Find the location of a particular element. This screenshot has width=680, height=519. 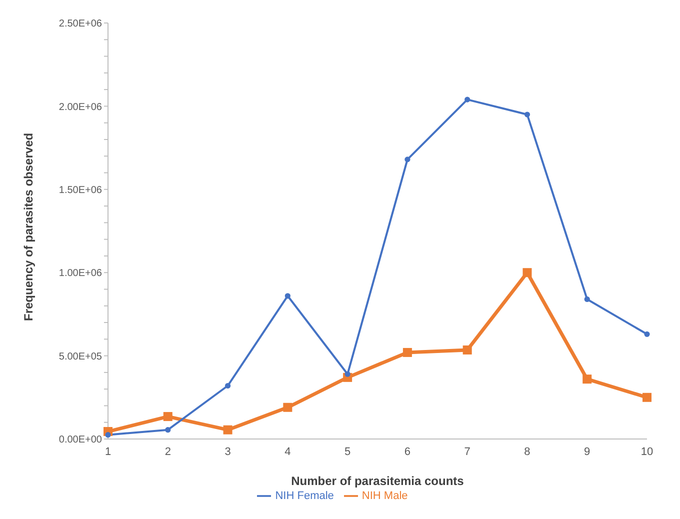

y-tick-label: 2.50E+06 is located at coordinates (80, 24).